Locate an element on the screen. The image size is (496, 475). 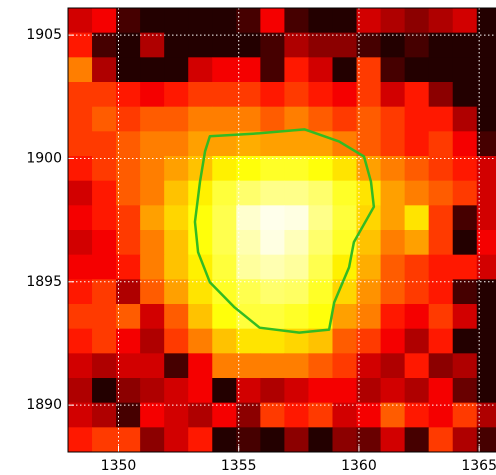
y-tick-label: 1895 is located at coordinates (44, 282).